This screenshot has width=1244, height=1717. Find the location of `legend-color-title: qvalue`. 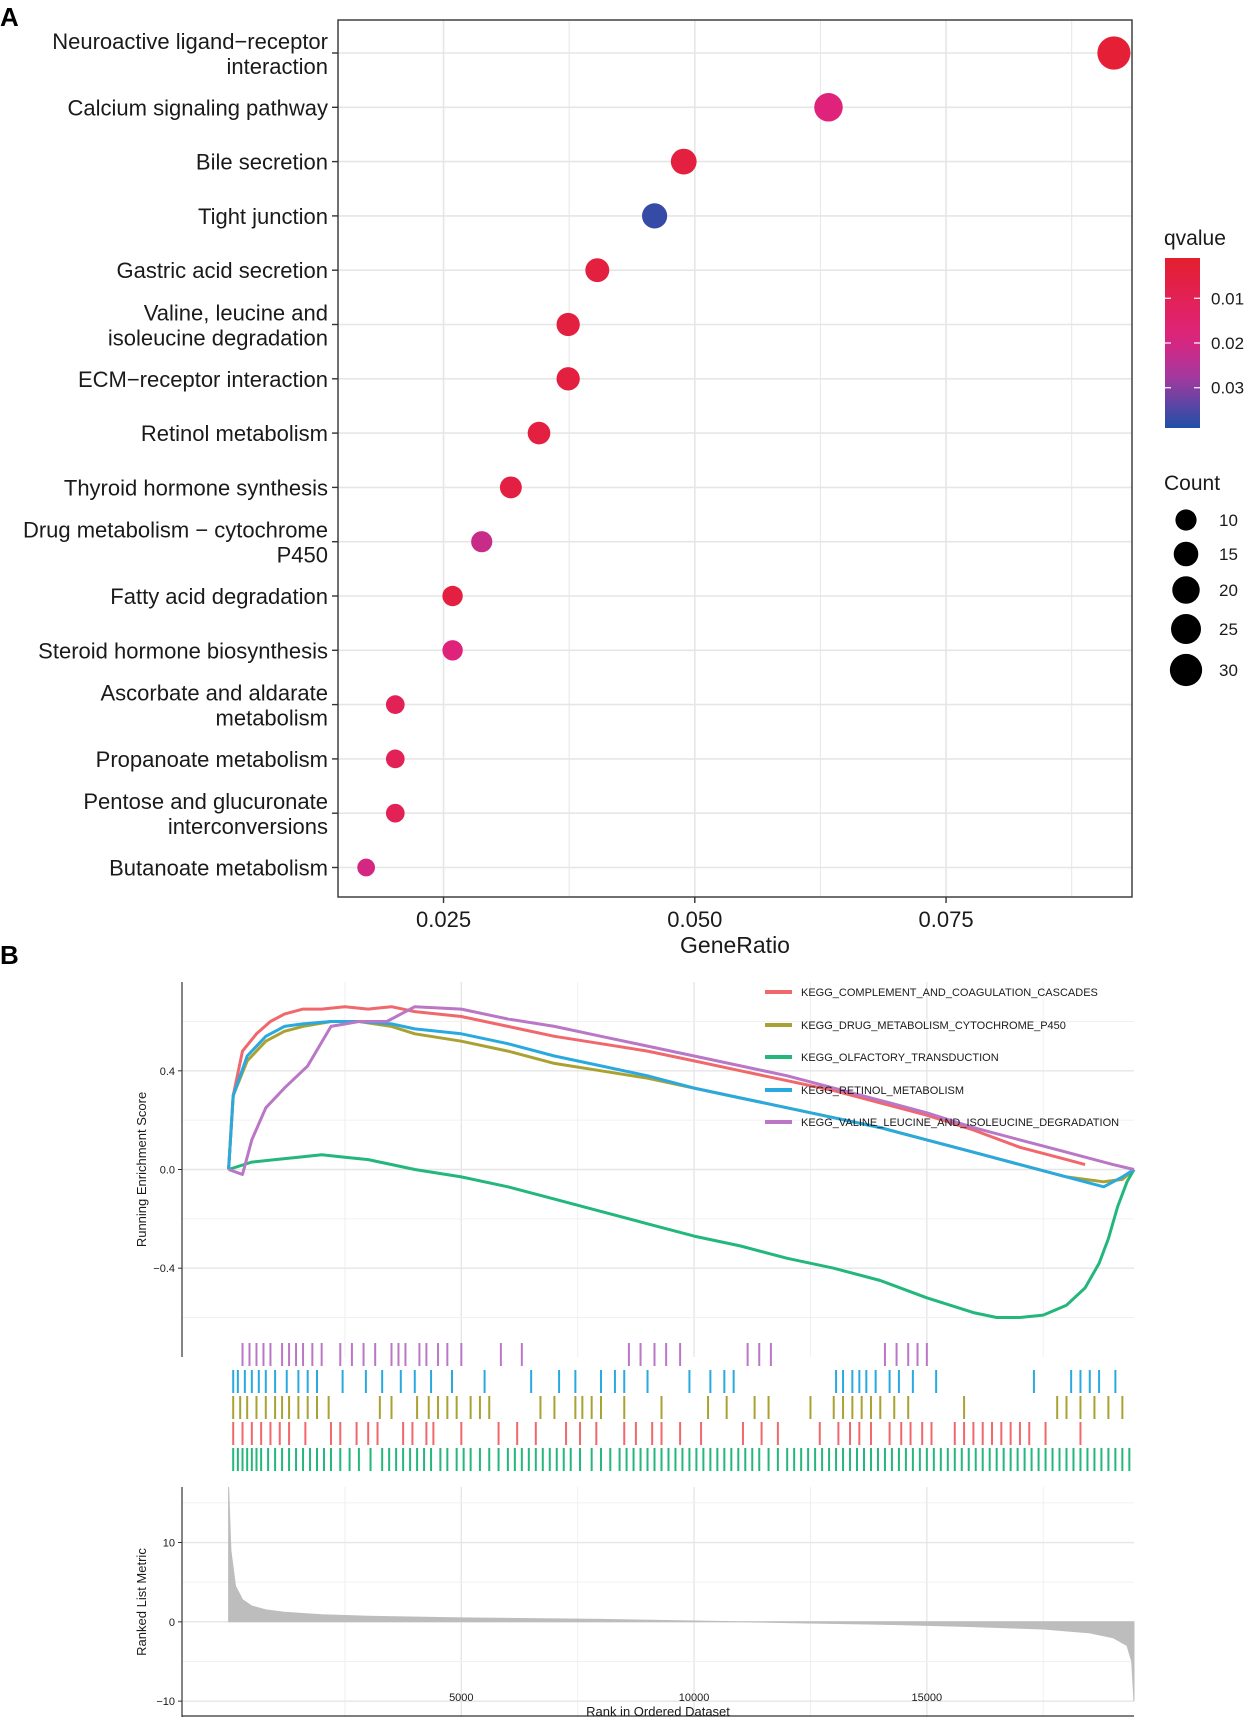

legend-color-title: qvalue is located at coordinates (1195, 238).